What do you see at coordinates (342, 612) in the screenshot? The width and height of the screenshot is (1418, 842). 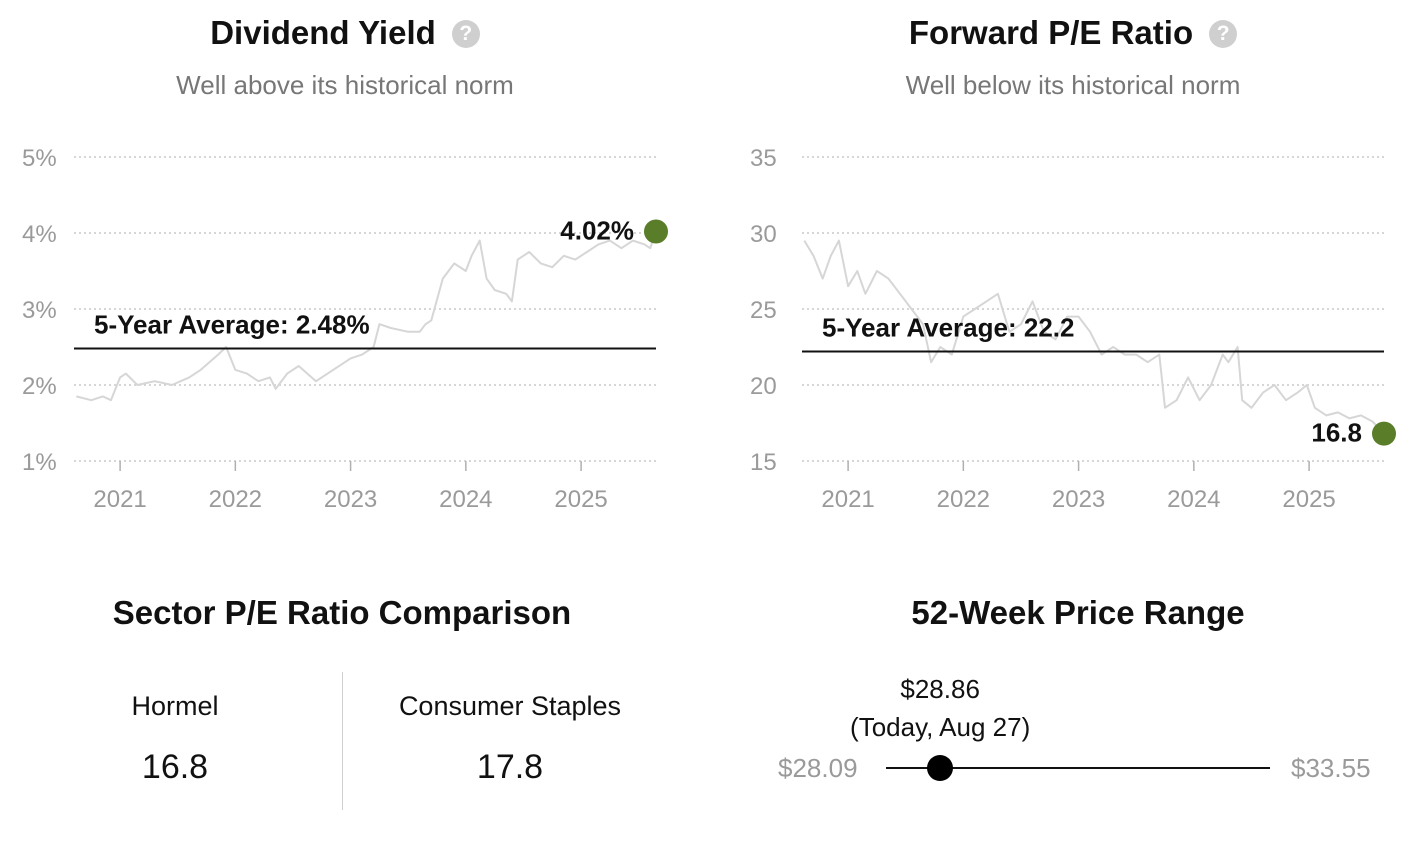 I see `sector-pe-title: Sector P/E Ratio Comparison` at bounding box center [342, 612].